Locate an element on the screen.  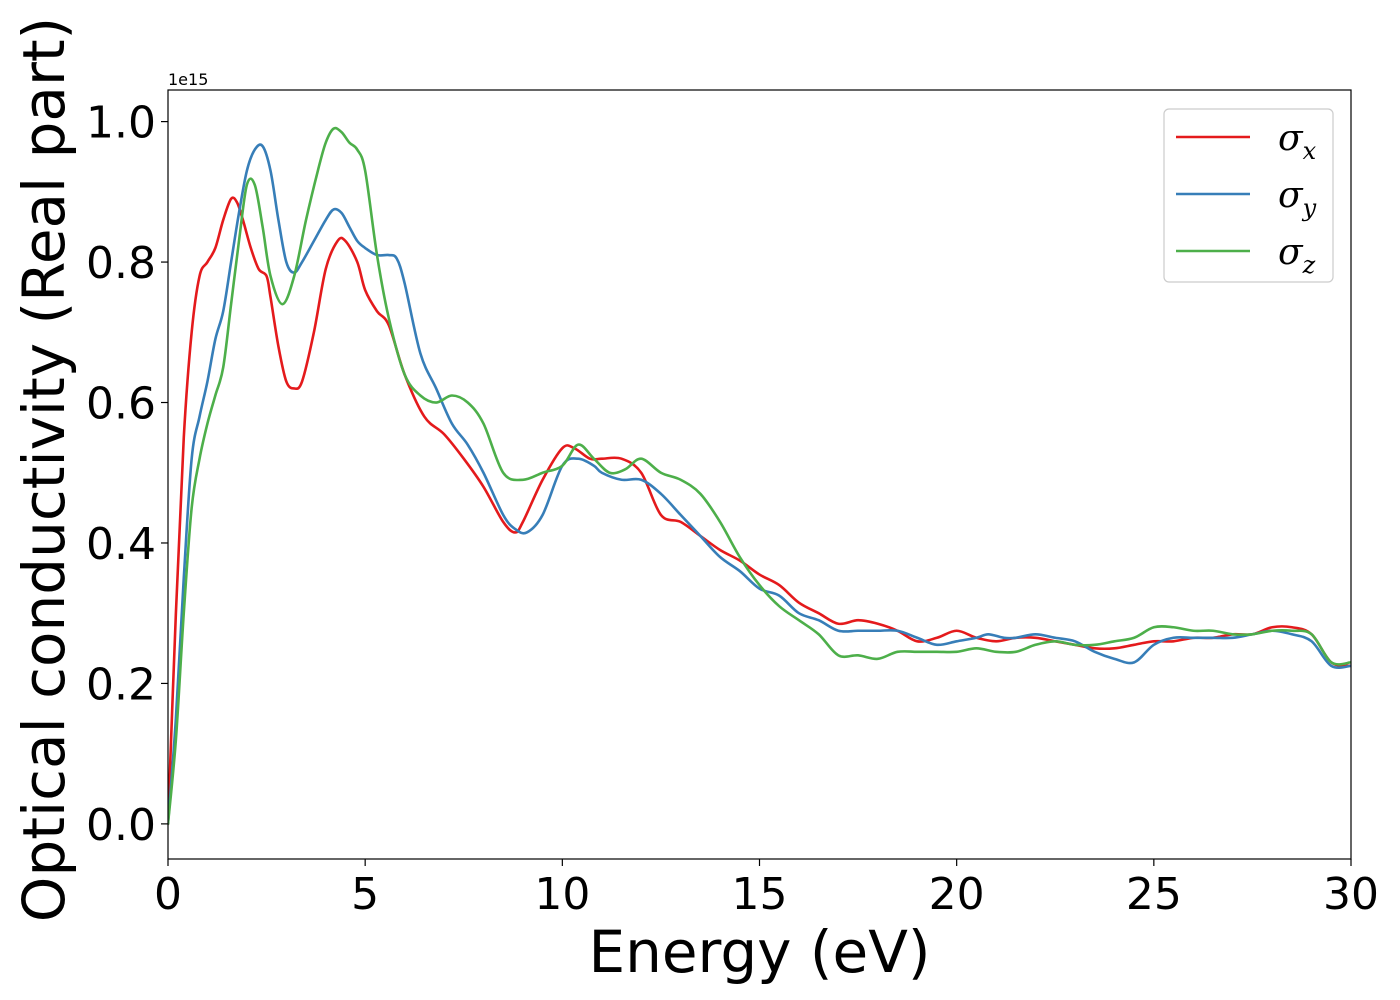
x-tick-label: 0 is located at coordinates (168, 894).